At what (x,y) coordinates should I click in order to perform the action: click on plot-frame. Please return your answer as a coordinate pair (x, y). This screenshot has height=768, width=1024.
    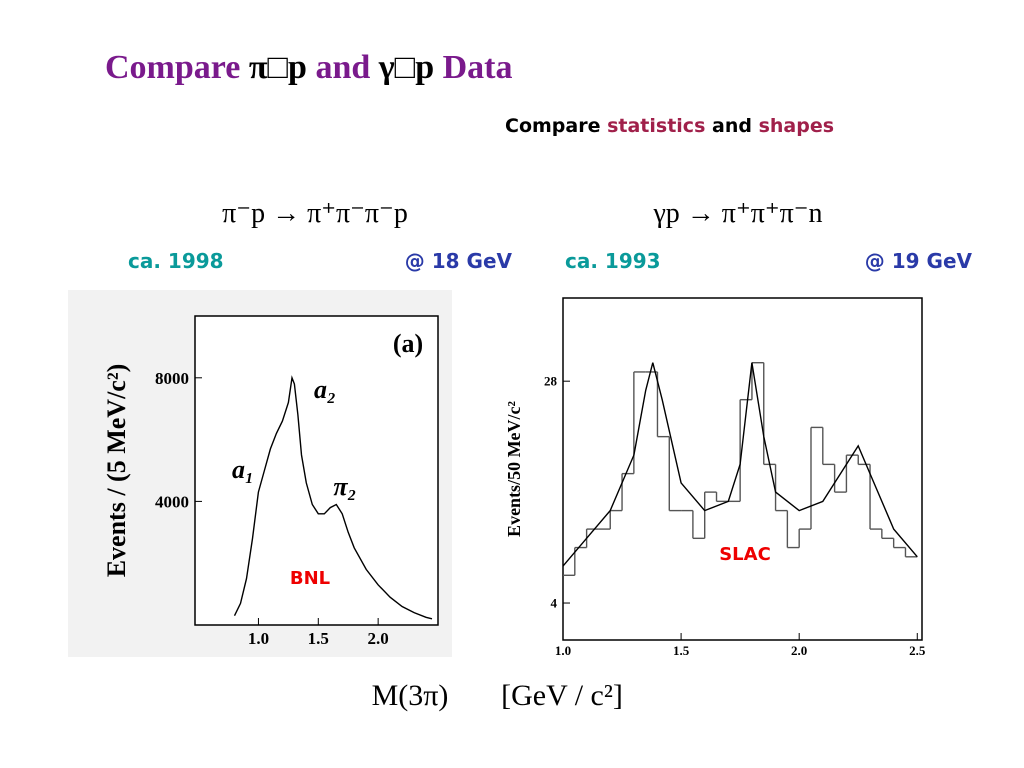
    Looking at the image, I should click on (316, 470).